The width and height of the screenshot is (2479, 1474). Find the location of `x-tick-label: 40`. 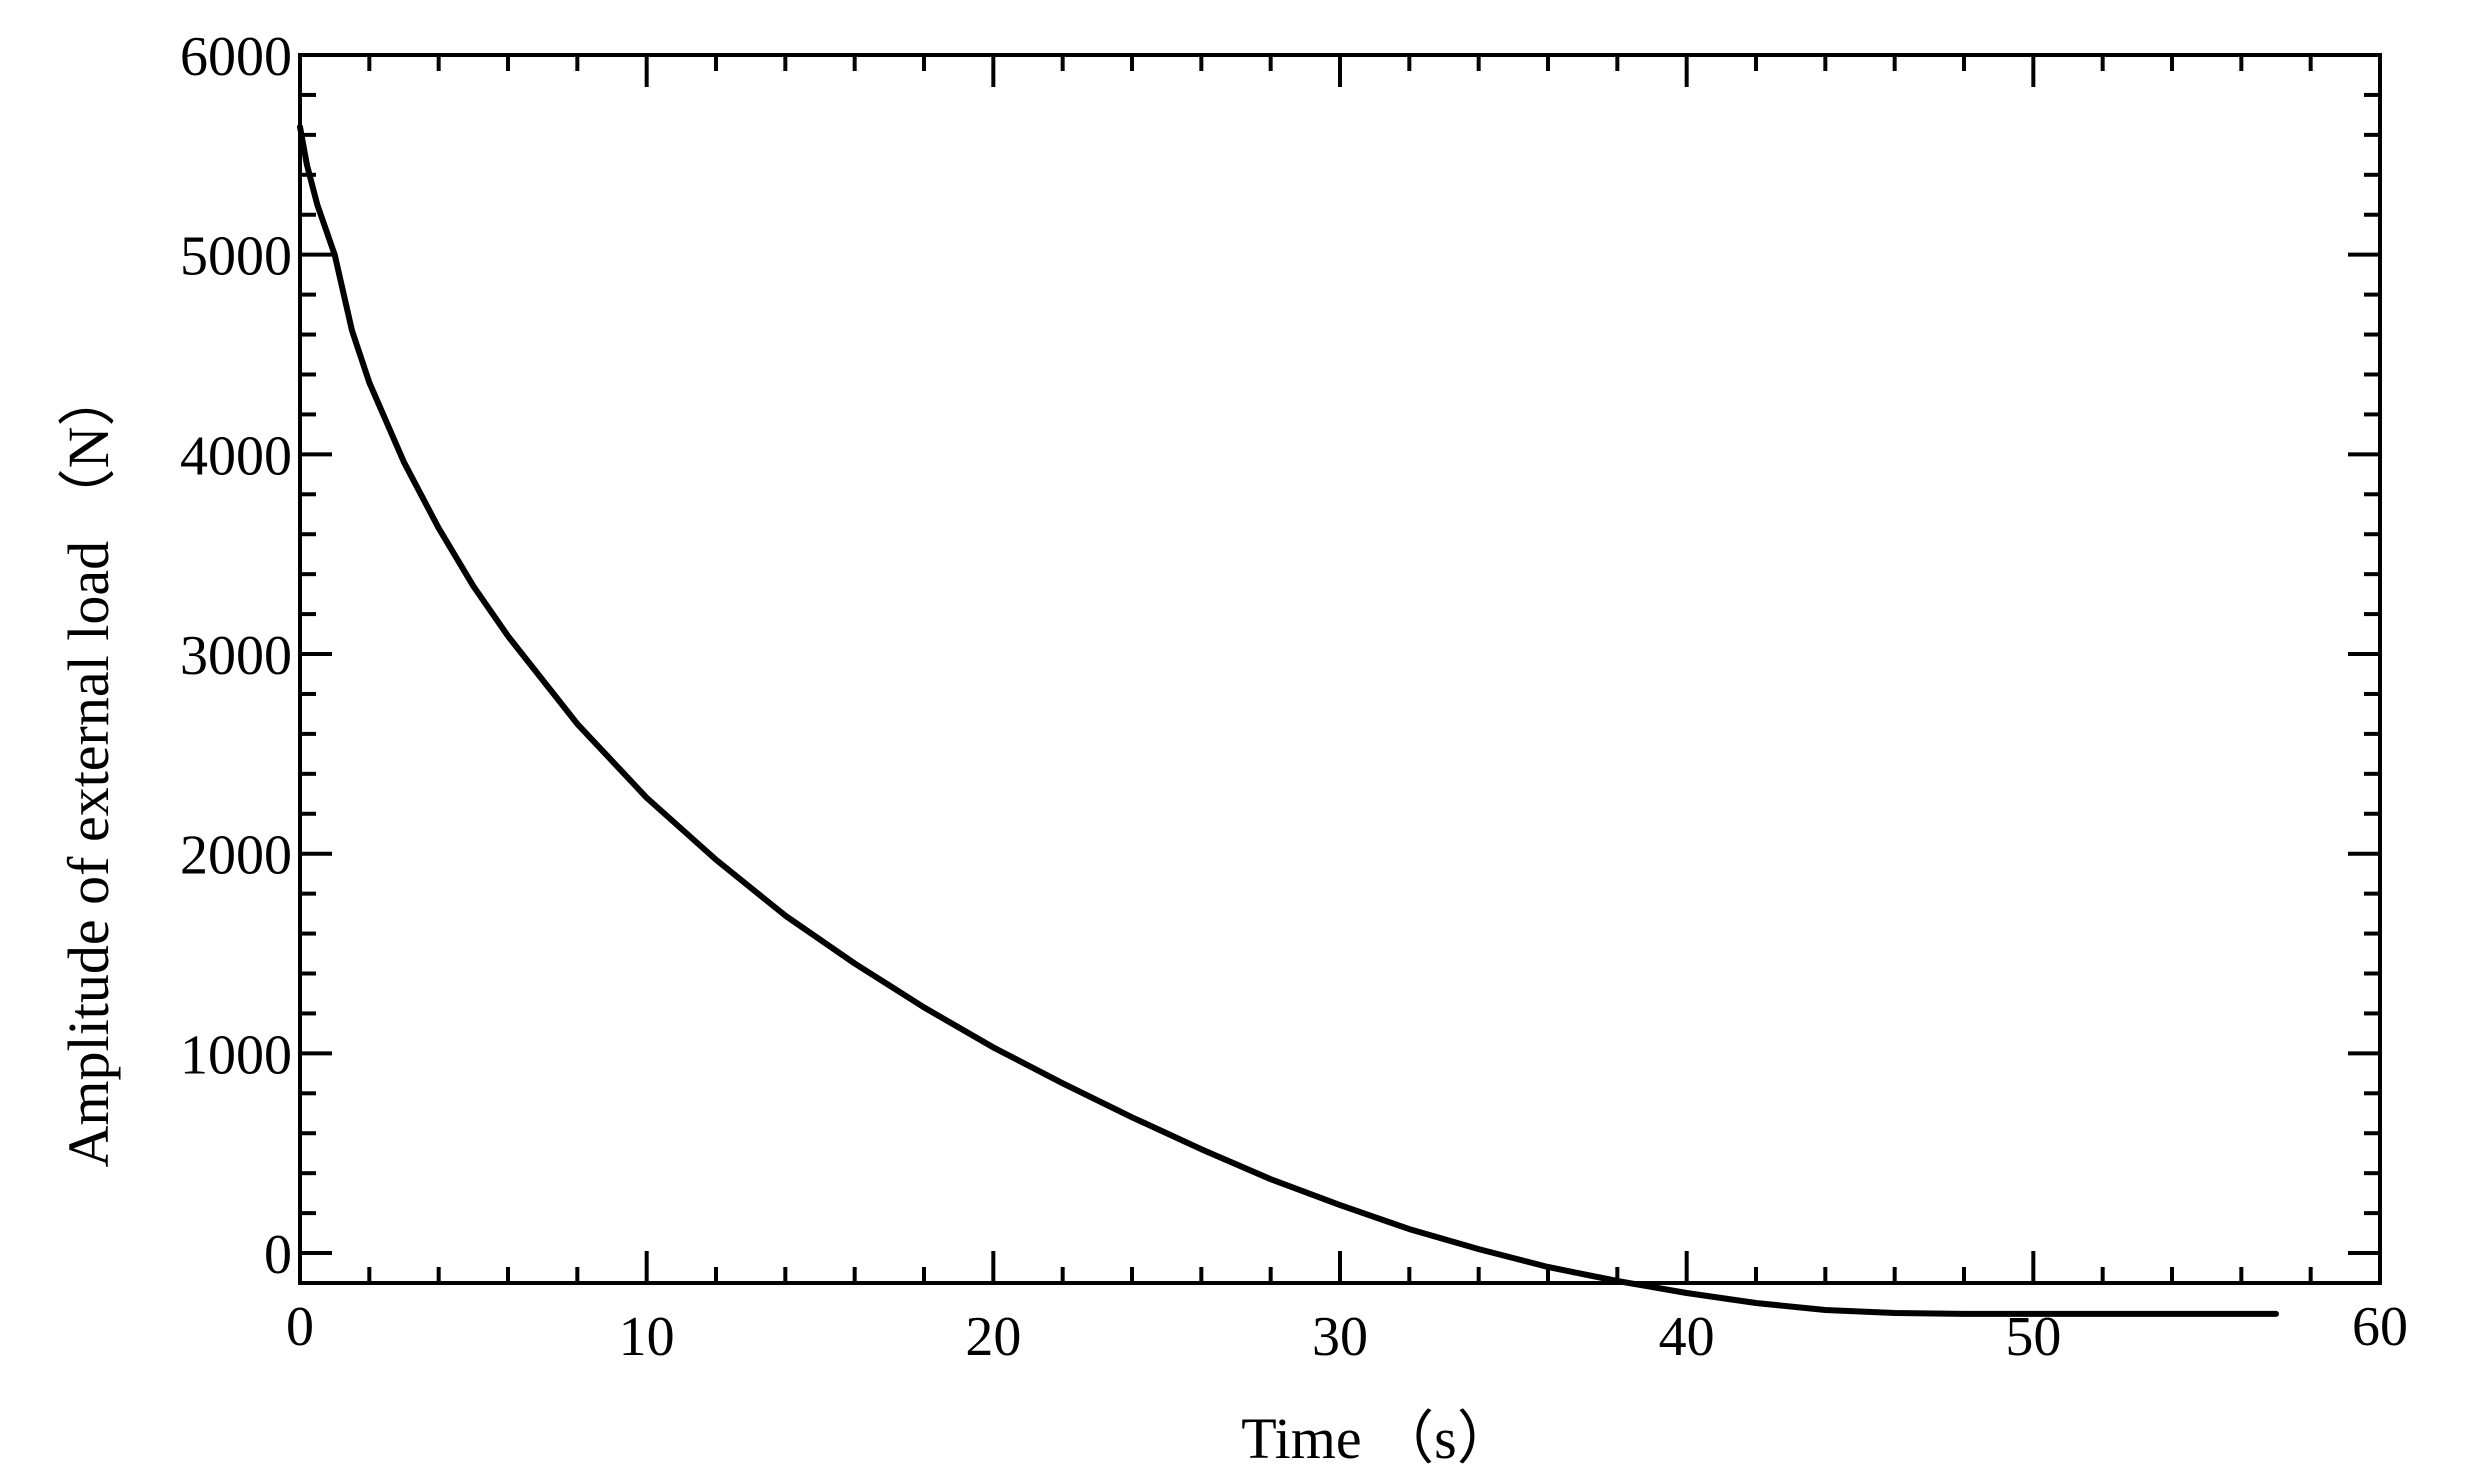

x-tick-label: 40 is located at coordinates (1687, 1337).